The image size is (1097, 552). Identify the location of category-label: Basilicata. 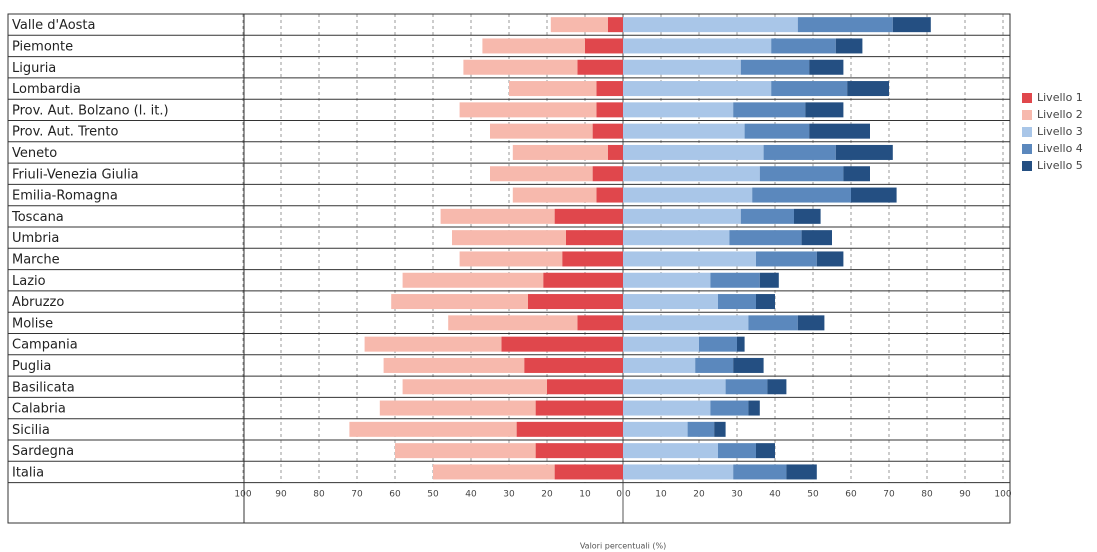
(43, 387).